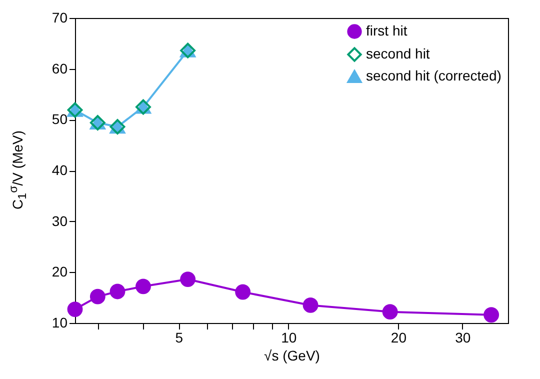  I want to click on y-tick-label: 20, so click(60, 272).